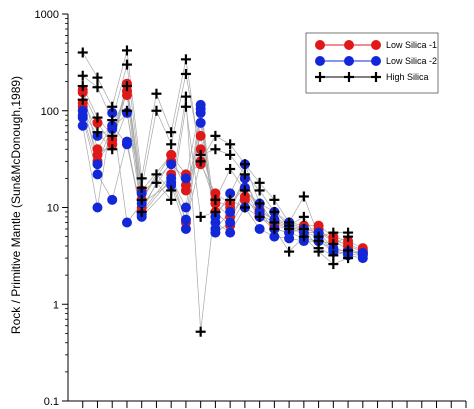 The height and width of the screenshot is (409, 474). I want to click on legend-label: Low Silica -1, so click(411, 45).